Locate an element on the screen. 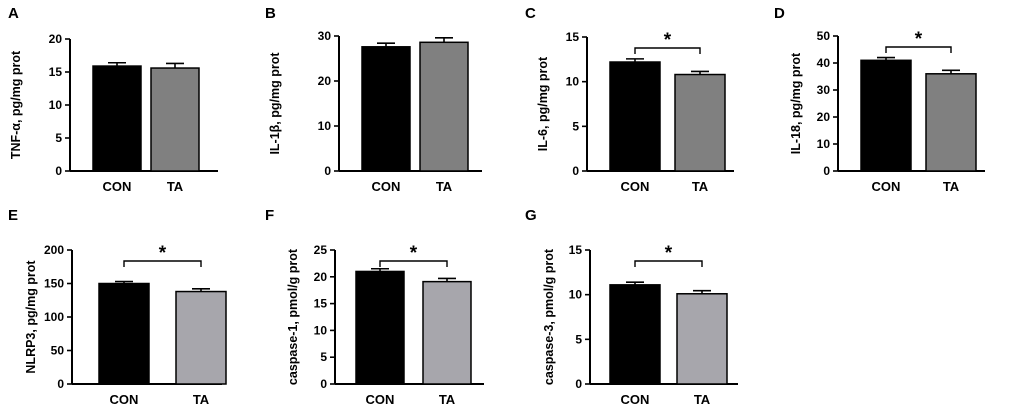  chart-panel-b: B 0 10 20 30 IL-1β, pg/mg prot CON TA is located at coordinates (373, 99).